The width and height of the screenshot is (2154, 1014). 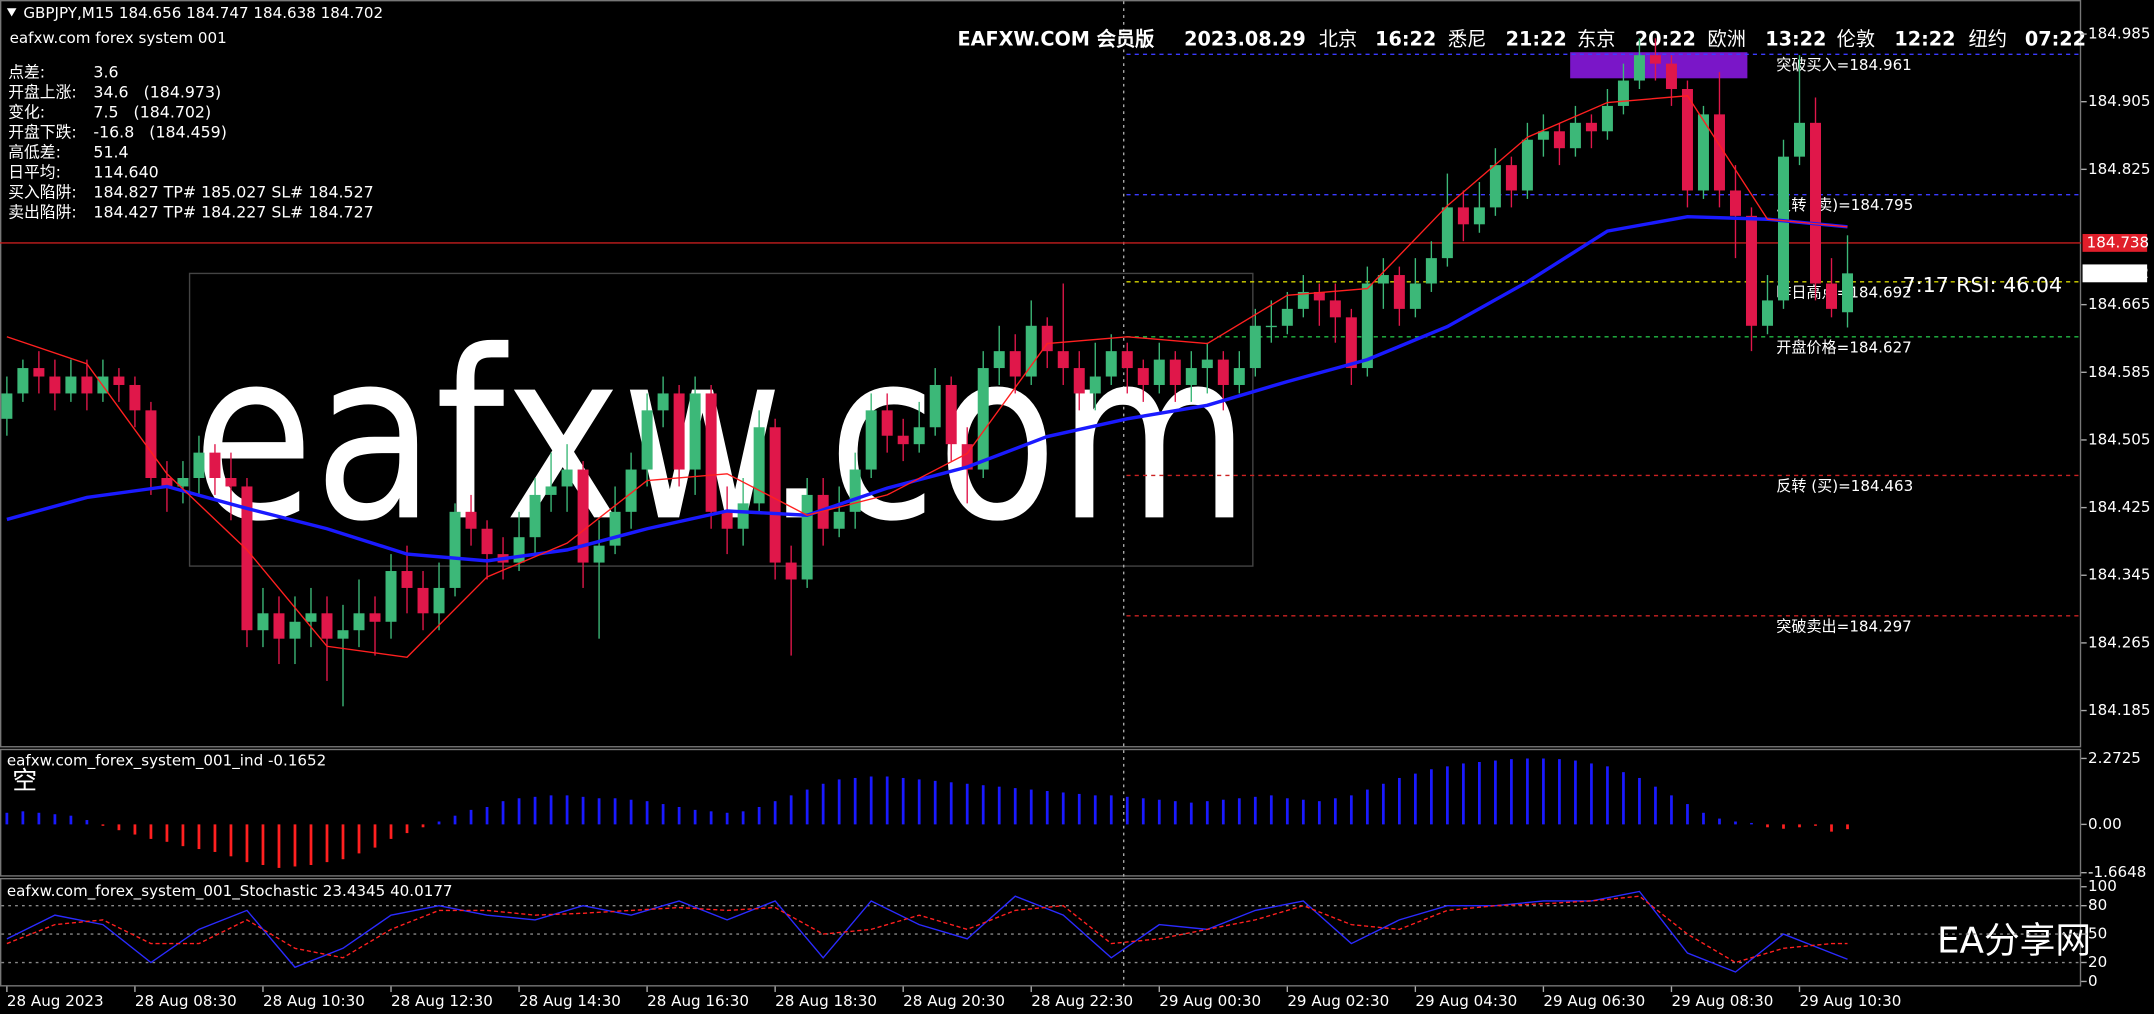 What do you see at coordinates (2009, 285) in the screenshot?
I see `rsi-text: RSI: 46.04` at bounding box center [2009, 285].